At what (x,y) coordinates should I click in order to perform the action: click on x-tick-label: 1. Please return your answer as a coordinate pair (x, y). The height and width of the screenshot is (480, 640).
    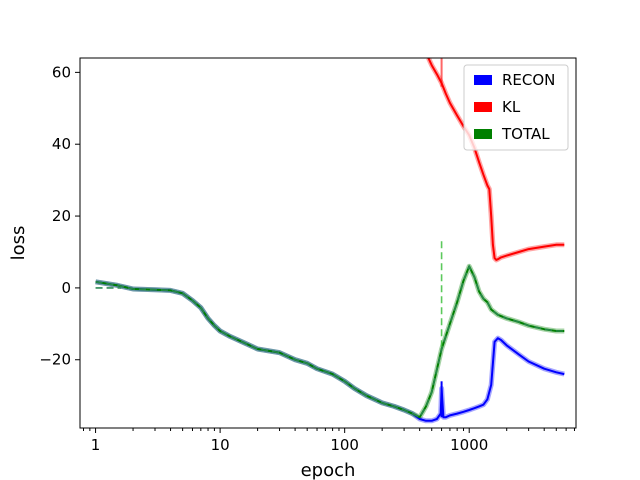
    Looking at the image, I should click on (96, 445).